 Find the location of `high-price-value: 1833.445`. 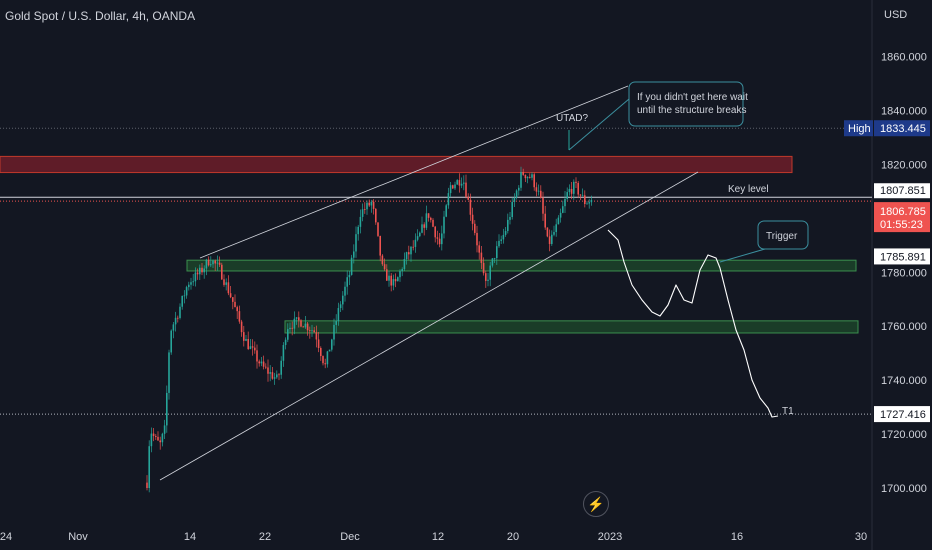

high-price-value: 1833.445 is located at coordinates (903, 129).